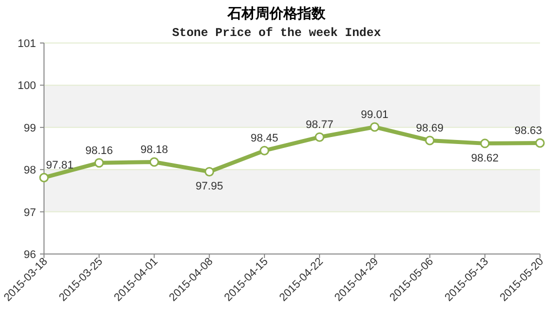  I want to click on data-label: 98.16, so click(99, 150).